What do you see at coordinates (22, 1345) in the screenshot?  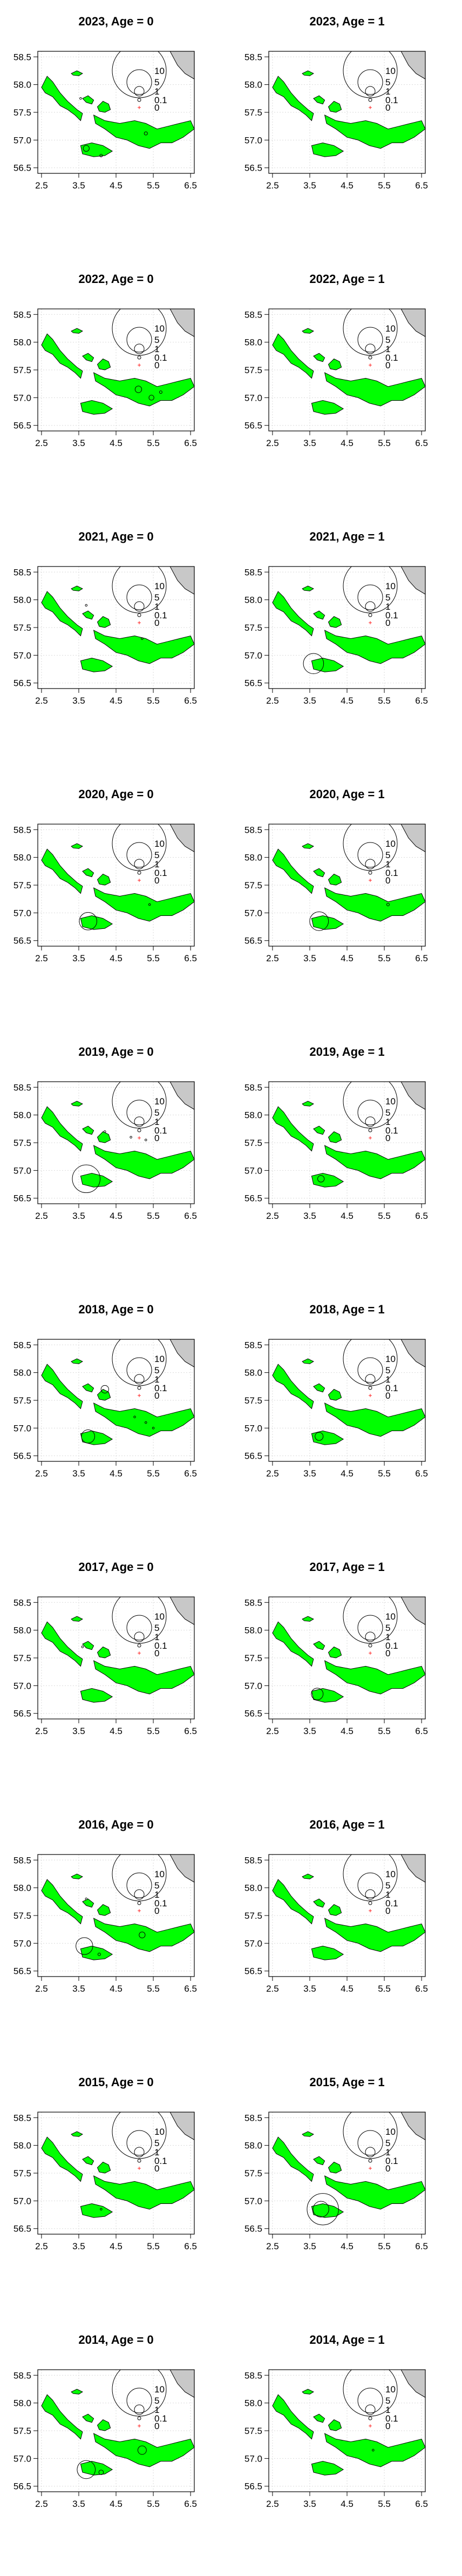 I see `y-tick-label: 58.5` at bounding box center [22, 1345].